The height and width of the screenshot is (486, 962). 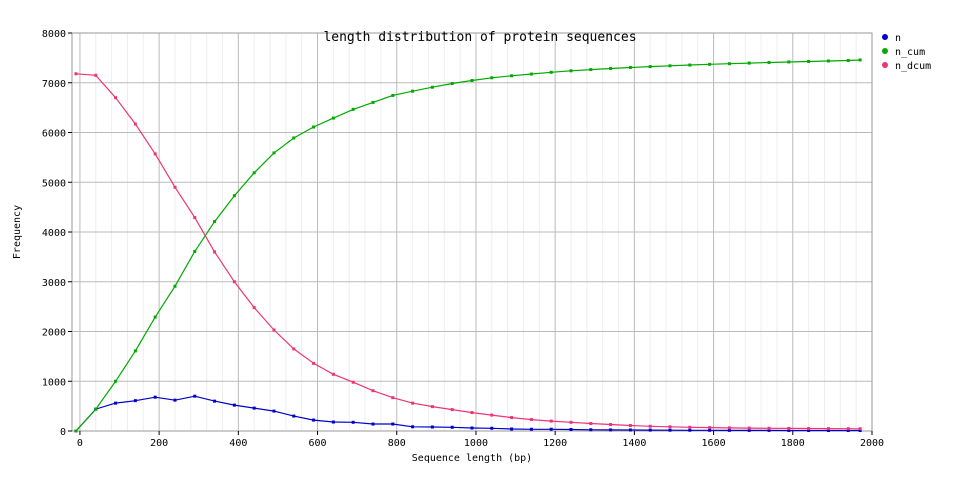 What do you see at coordinates (397, 443) in the screenshot?
I see `x-tick-label: 800` at bounding box center [397, 443].